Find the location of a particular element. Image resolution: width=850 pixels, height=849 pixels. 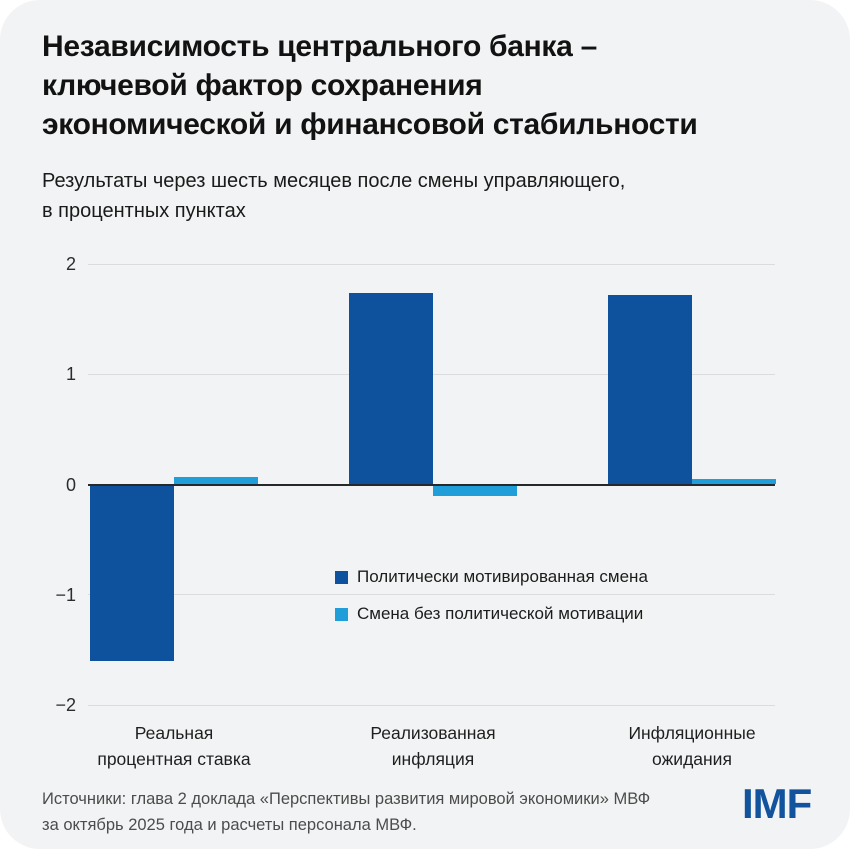

zero-line is located at coordinates (431, 484).